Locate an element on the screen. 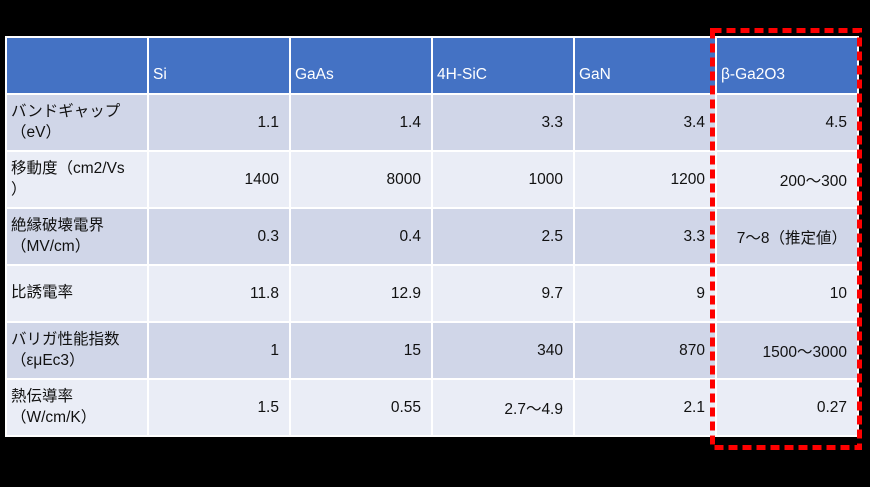 Image resolution: width=870 pixels, height=487 pixels. value-cell: 1 is located at coordinates (219, 350).